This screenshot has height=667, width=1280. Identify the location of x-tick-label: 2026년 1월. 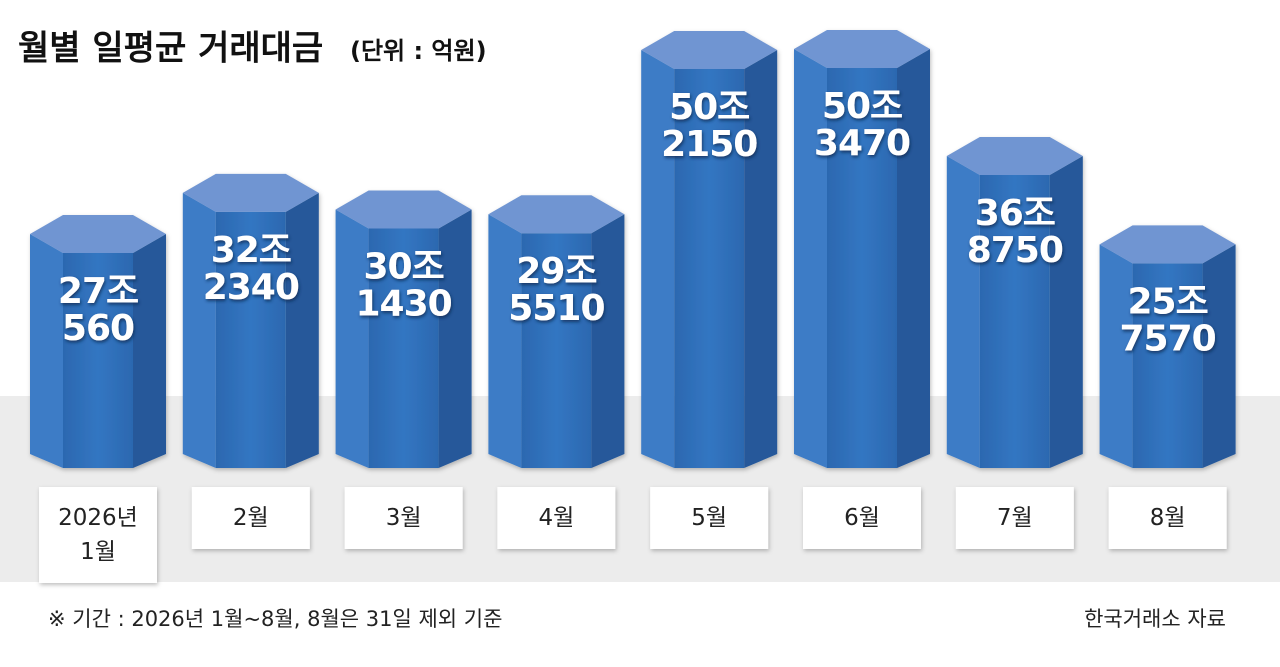
(98, 535).